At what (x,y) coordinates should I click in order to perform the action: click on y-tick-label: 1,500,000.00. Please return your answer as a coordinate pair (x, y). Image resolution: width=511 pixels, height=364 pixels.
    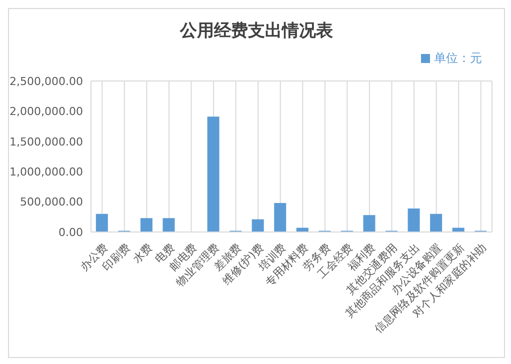
    Looking at the image, I should click on (46, 141).